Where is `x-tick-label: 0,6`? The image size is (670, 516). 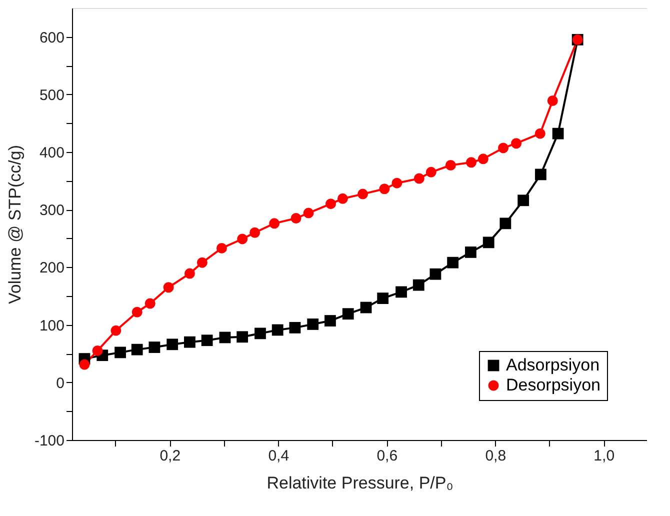 x-tick-label: 0,6 is located at coordinates (387, 456).